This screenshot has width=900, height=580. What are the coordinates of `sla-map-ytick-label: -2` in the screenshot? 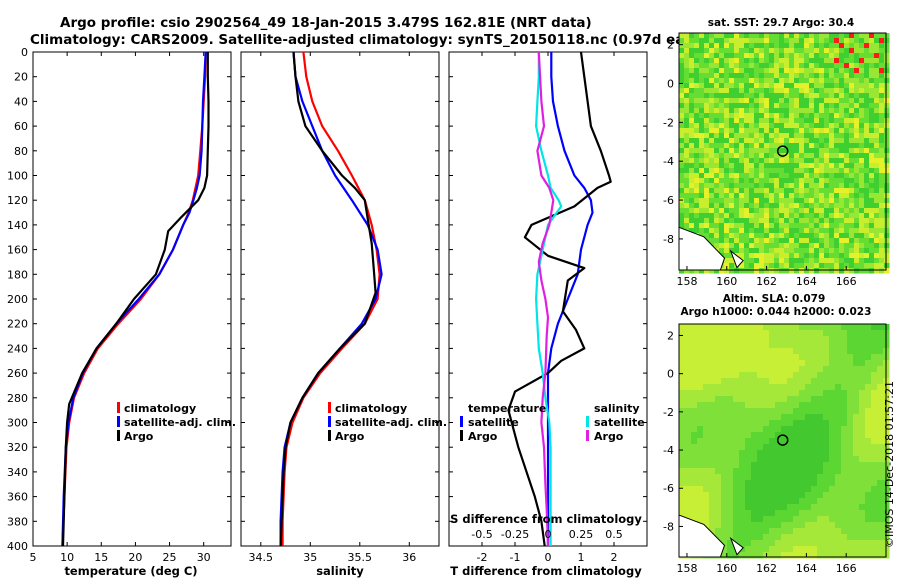 It's located at (668, 412).